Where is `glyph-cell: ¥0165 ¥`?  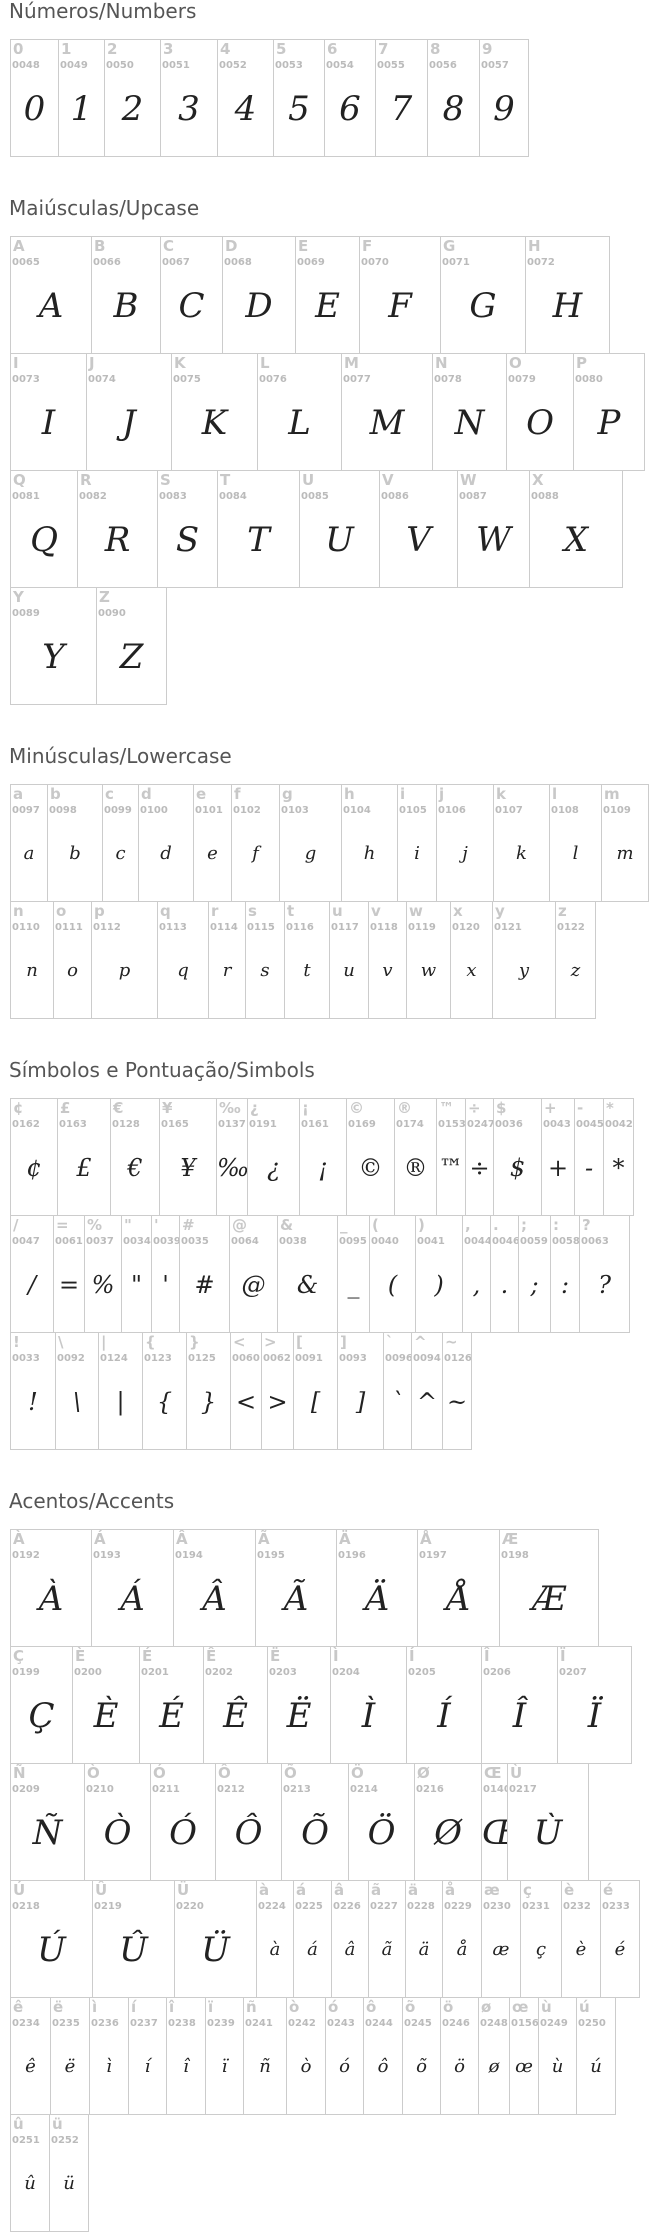 glyph-cell: ¥0165 ¥ is located at coordinates (188, 1157).